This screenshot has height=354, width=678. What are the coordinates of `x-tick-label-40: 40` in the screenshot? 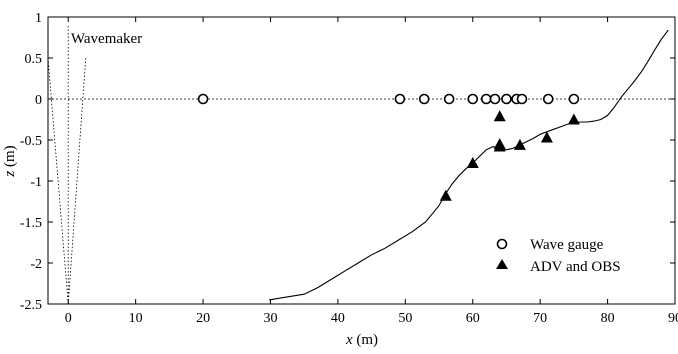 It's located at (338, 318).